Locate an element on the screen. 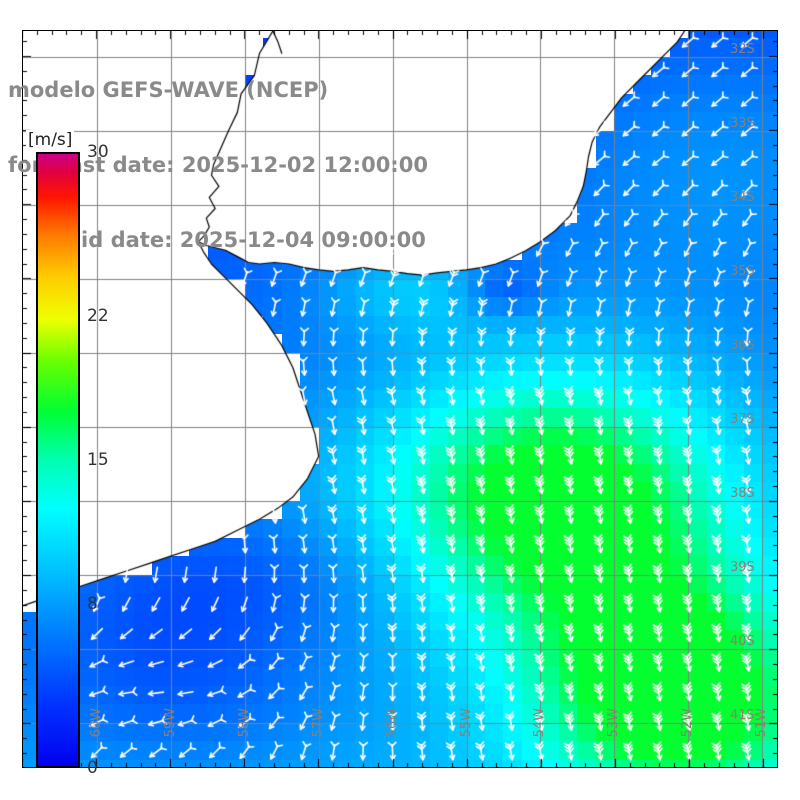  colorbar-unit-label: [m/s] is located at coordinates (50, 140).